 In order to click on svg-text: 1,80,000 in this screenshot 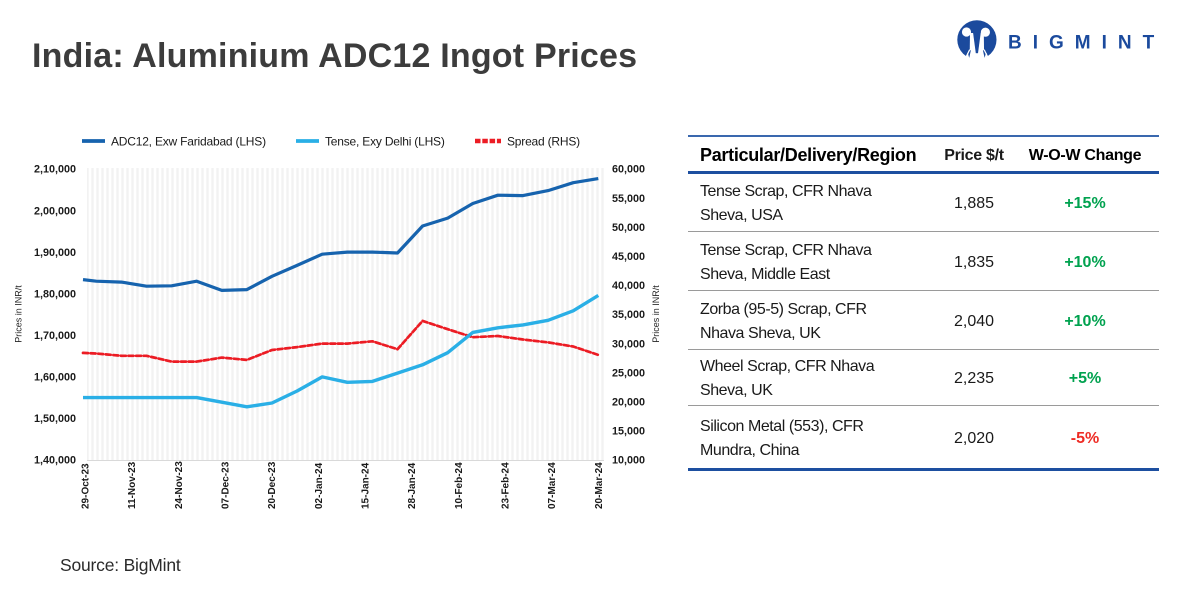, I will do `click(55, 294)`.